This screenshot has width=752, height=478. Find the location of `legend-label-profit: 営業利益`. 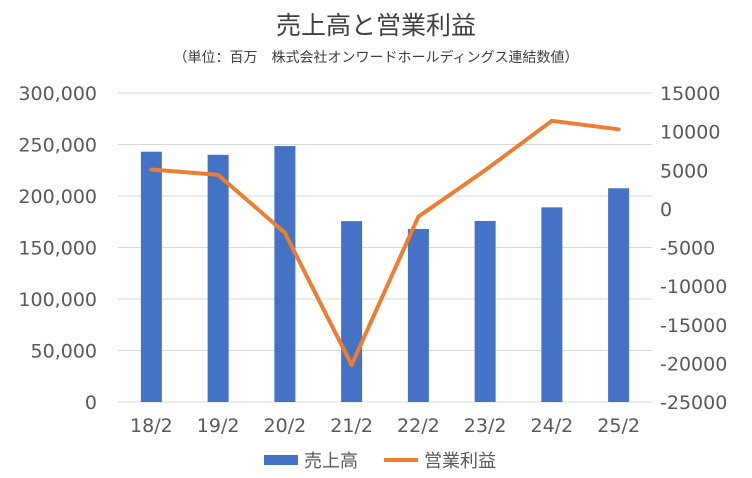

legend-label-profit: 営業利益 is located at coordinates (460, 461).